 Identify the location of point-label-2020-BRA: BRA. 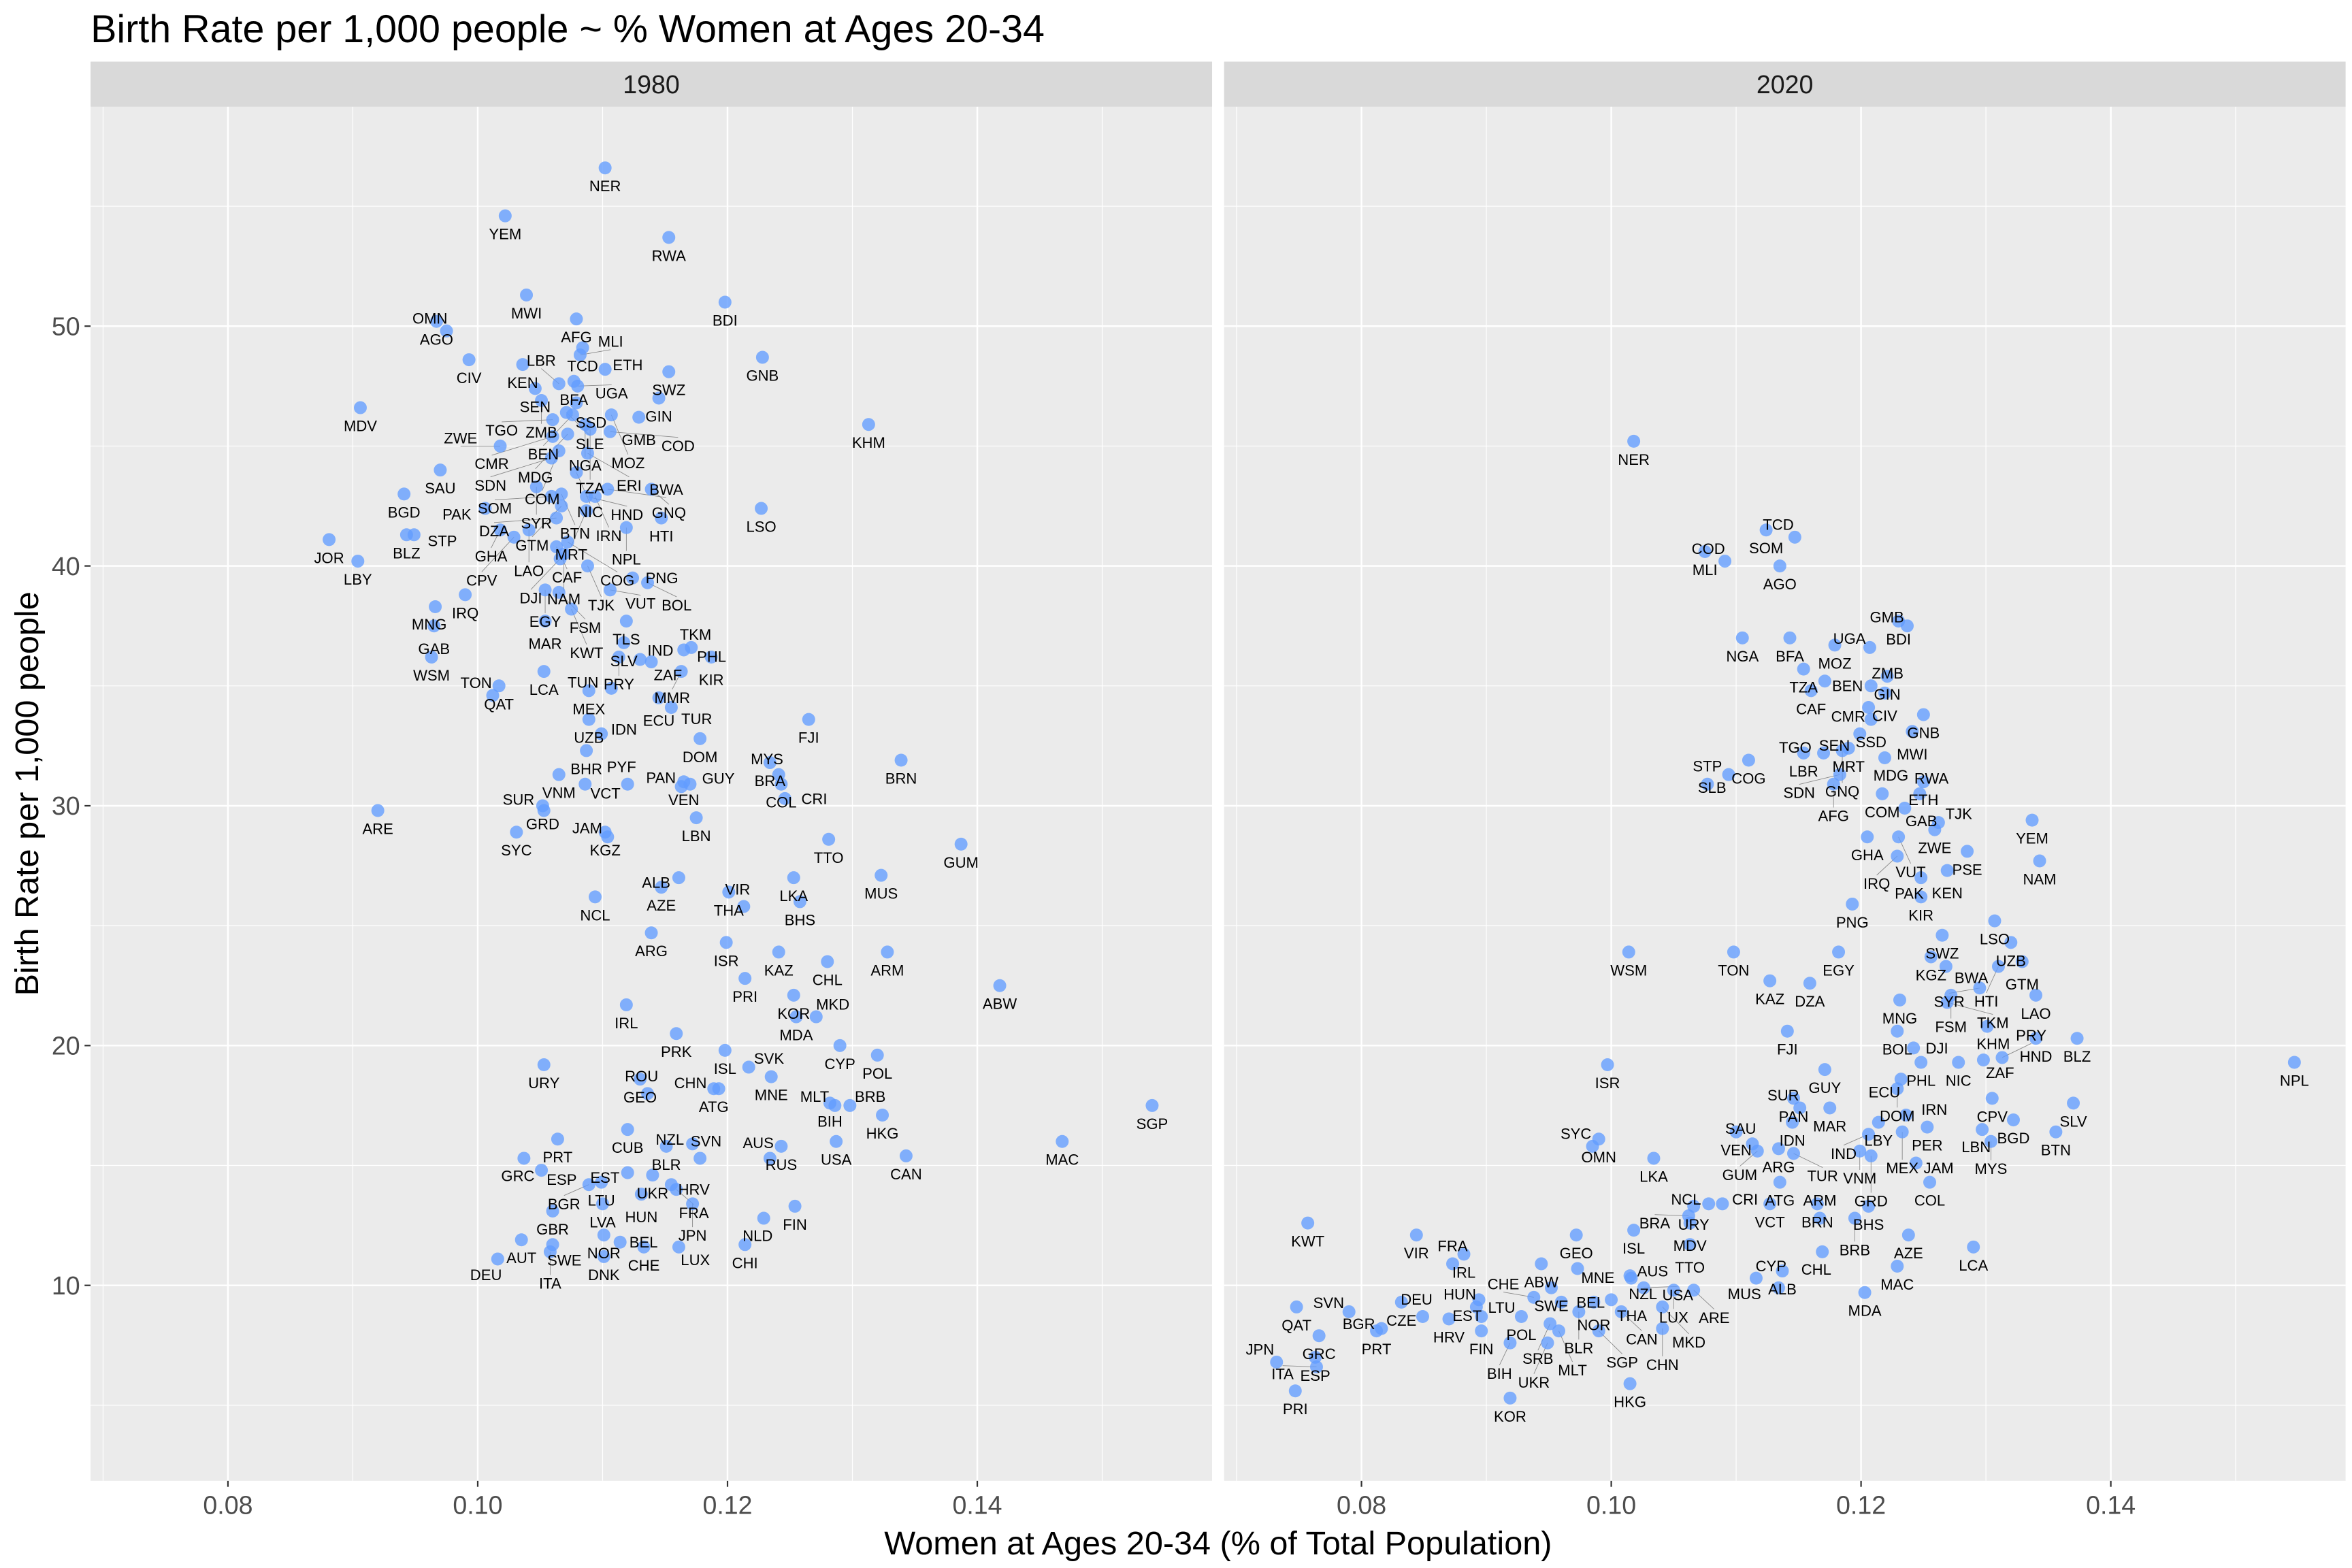
(1655, 1223).